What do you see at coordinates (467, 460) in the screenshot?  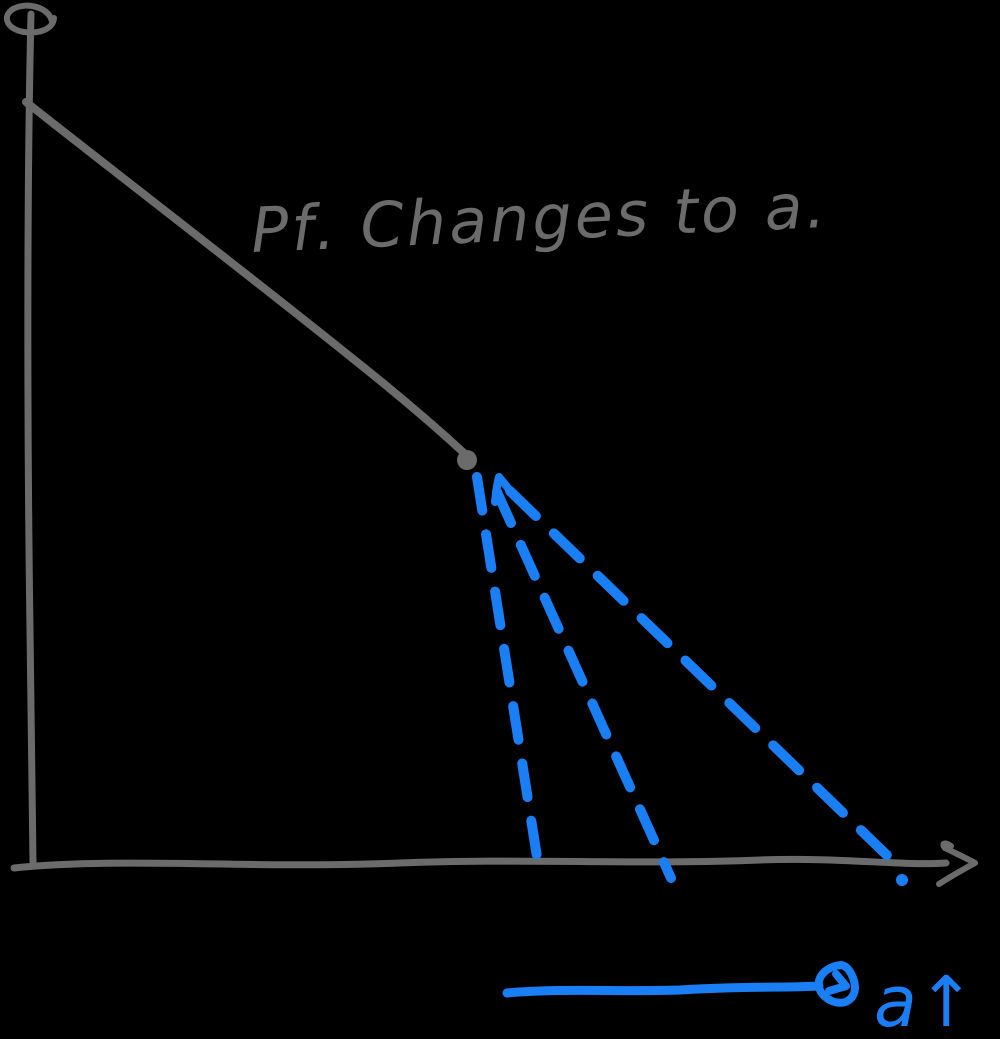 I see `pivot-point` at bounding box center [467, 460].